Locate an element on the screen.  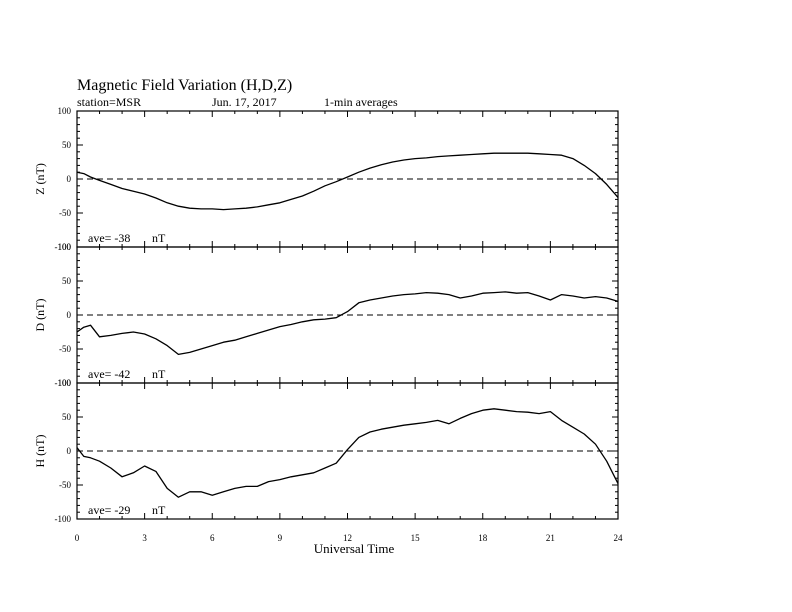
x-tick-label: 0 is located at coordinates (77, 538).